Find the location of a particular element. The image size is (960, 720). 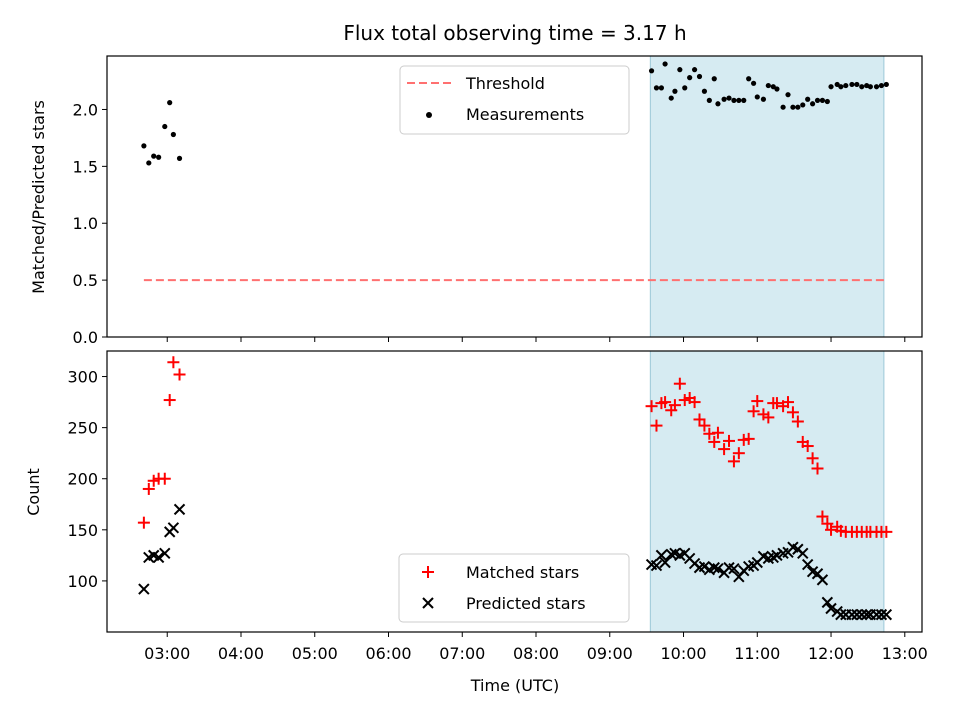

x-tick-label: 13:00 is located at coordinates (905, 653).